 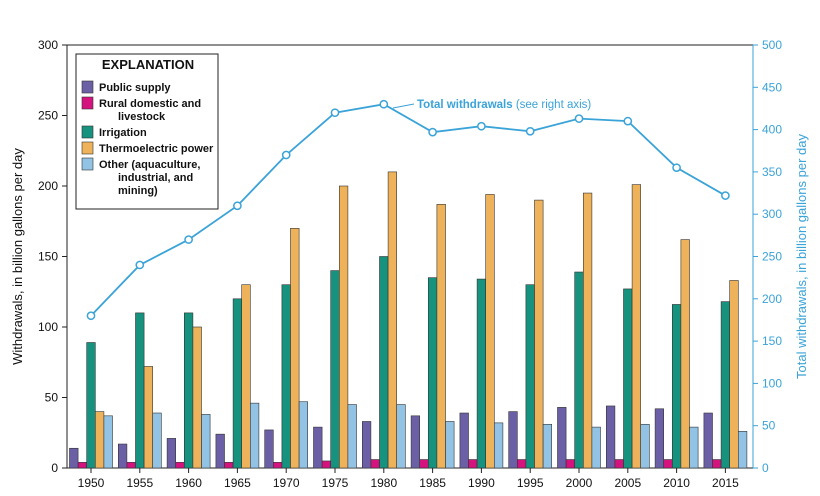 What do you see at coordinates (17, 256) in the screenshot?
I see `y-axis-title: Withdrawals, in billion gallons per day` at bounding box center [17, 256].